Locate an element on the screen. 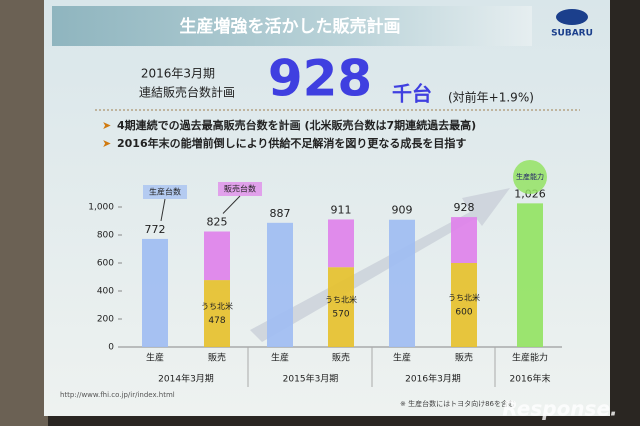  y-tick-label: 400 is located at coordinates (105, 292).